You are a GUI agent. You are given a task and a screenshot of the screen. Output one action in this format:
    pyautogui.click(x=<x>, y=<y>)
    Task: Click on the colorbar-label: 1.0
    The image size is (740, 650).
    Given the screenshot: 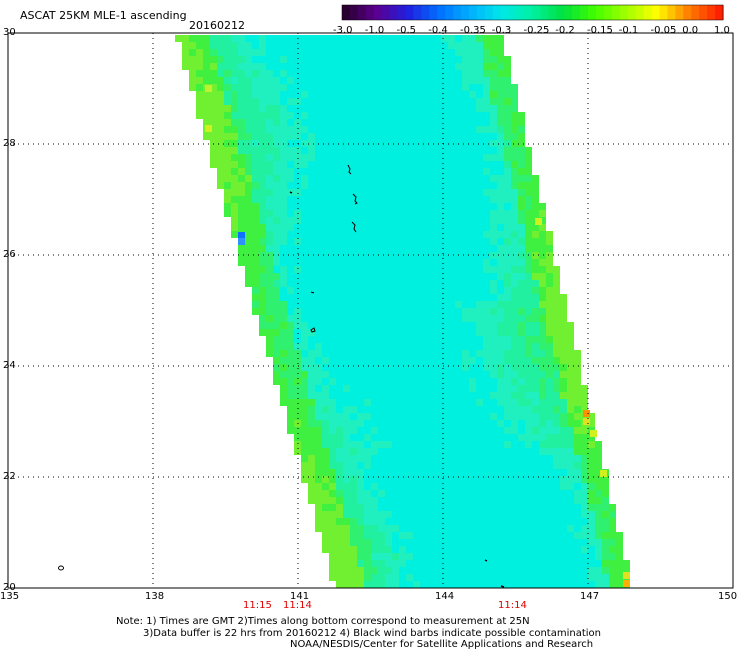 What is the action you would take?
    pyautogui.click(x=722, y=30)
    